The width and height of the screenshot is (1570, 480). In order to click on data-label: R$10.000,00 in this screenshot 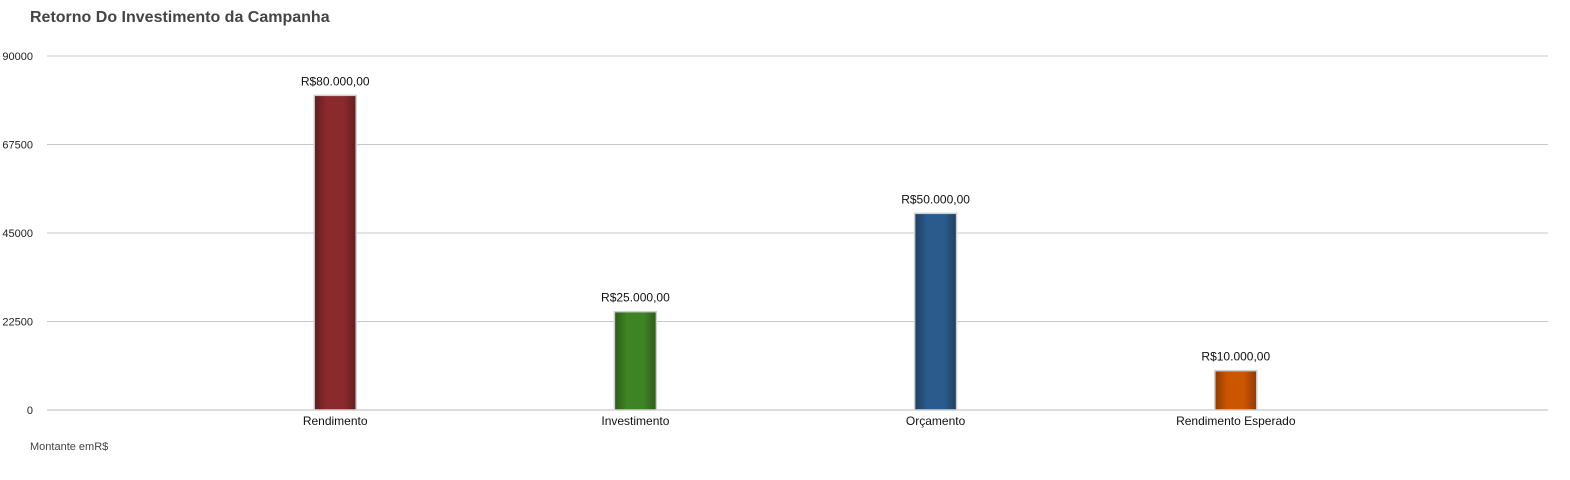, I will do `click(1235, 357)`.